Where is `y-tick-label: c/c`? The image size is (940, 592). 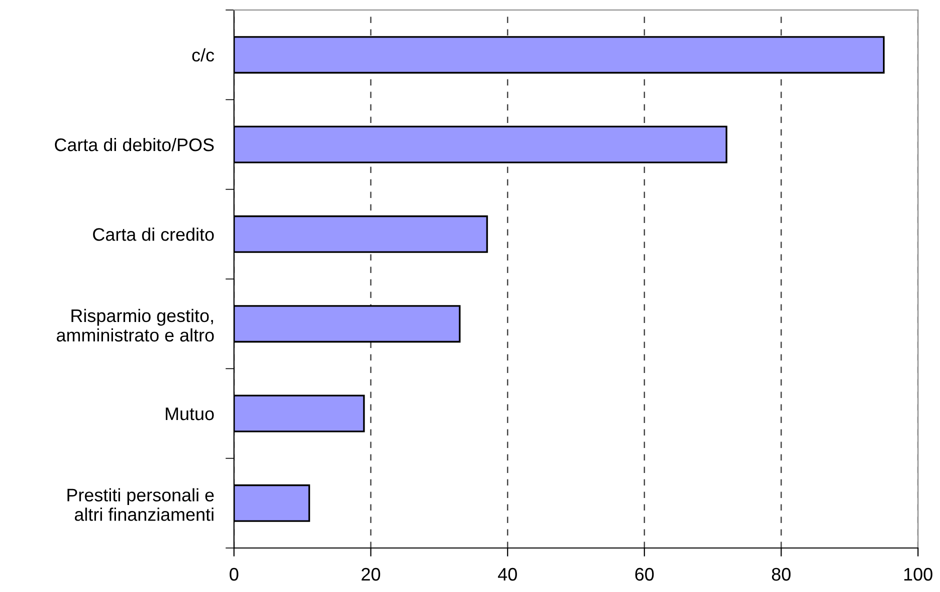
y-tick-label: c/c is located at coordinates (203, 55).